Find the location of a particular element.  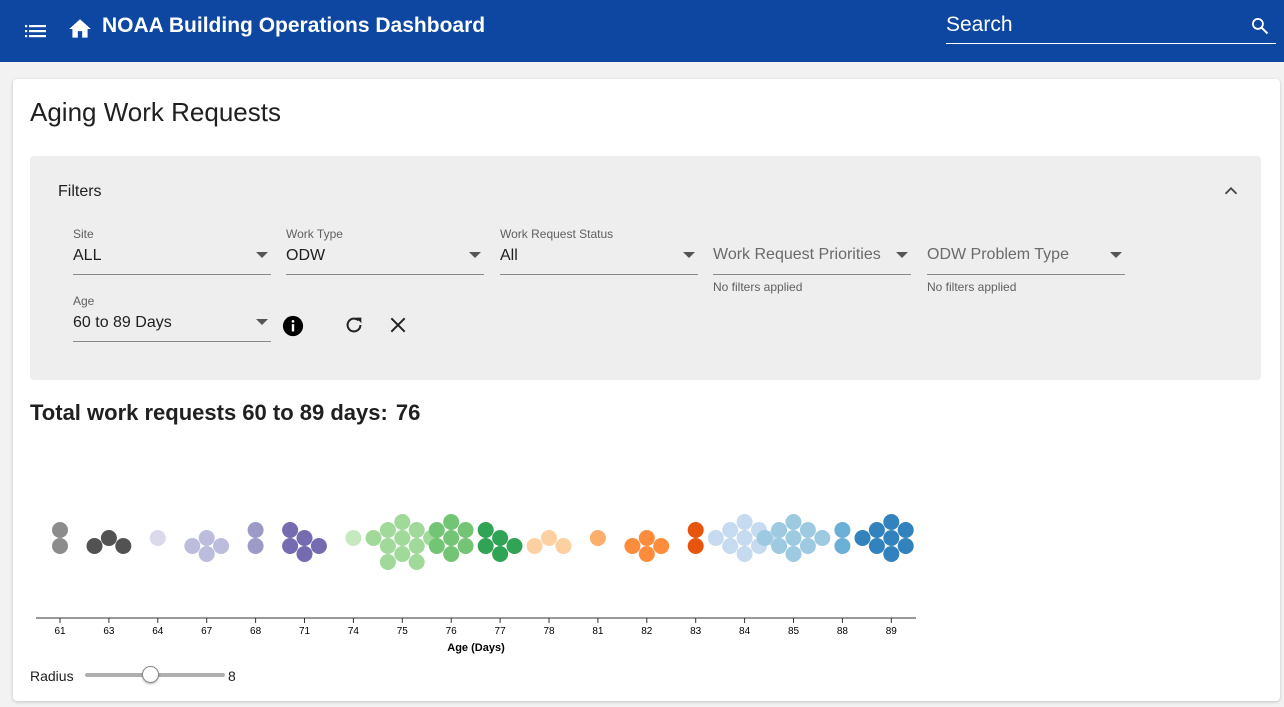

search-input is located at coordinates (1096, 25).